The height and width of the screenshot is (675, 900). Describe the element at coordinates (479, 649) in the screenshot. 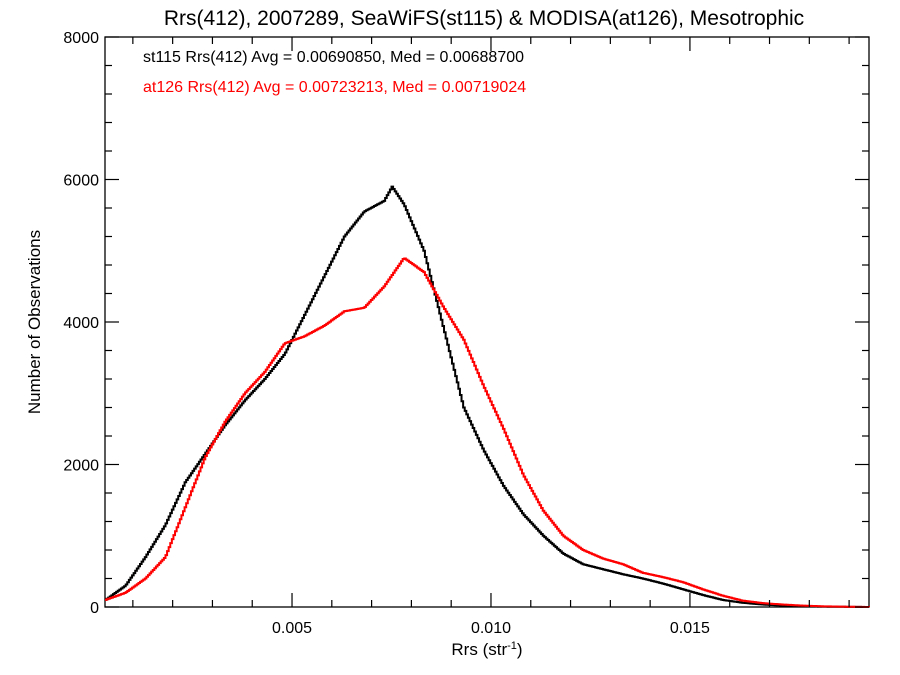

I see `x-axis-label-main: Rrs (str` at that location.